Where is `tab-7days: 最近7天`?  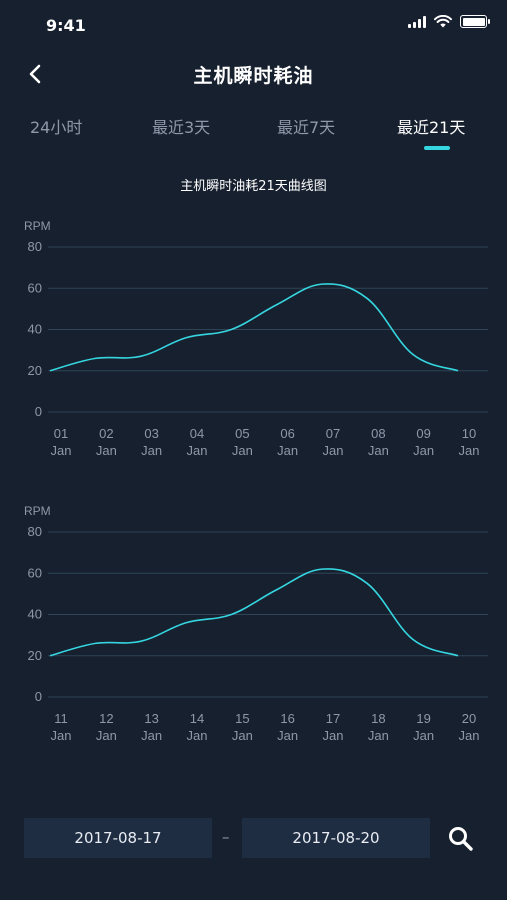 tab-7days: 最近7天 is located at coordinates (306, 127).